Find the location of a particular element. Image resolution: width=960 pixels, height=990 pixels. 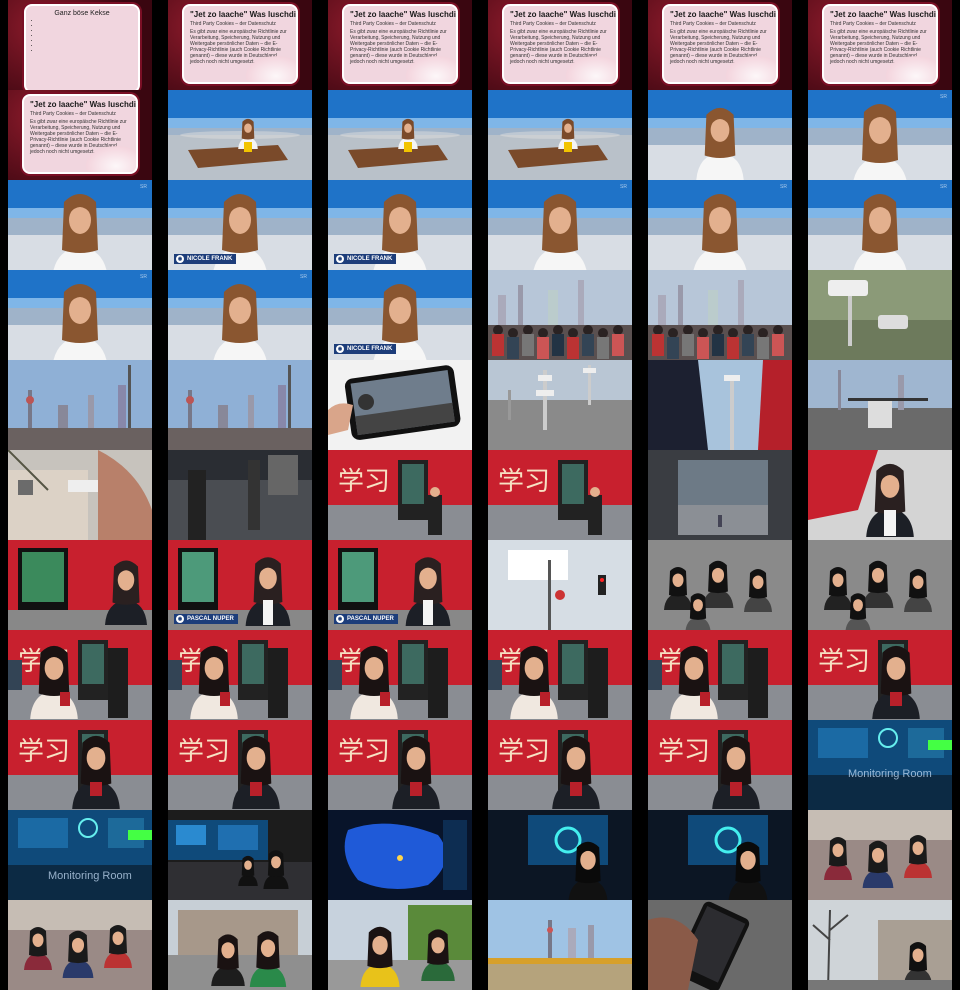

thumbnail-frame: Ganz böse Kekse is located at coordinates (80, 45).